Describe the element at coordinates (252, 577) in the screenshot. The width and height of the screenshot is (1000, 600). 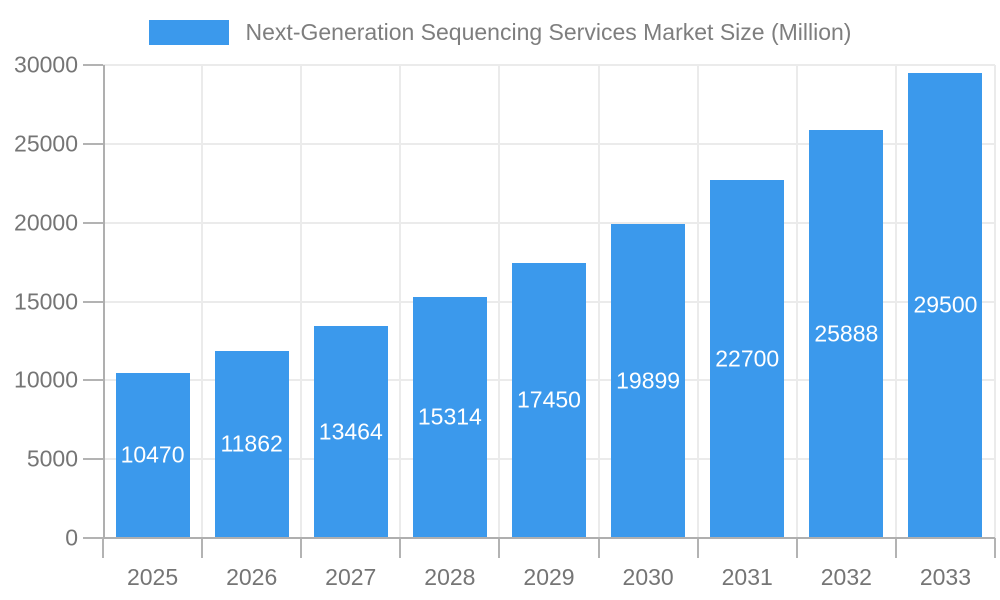
I see `x-tick-label: 2026` at that location.